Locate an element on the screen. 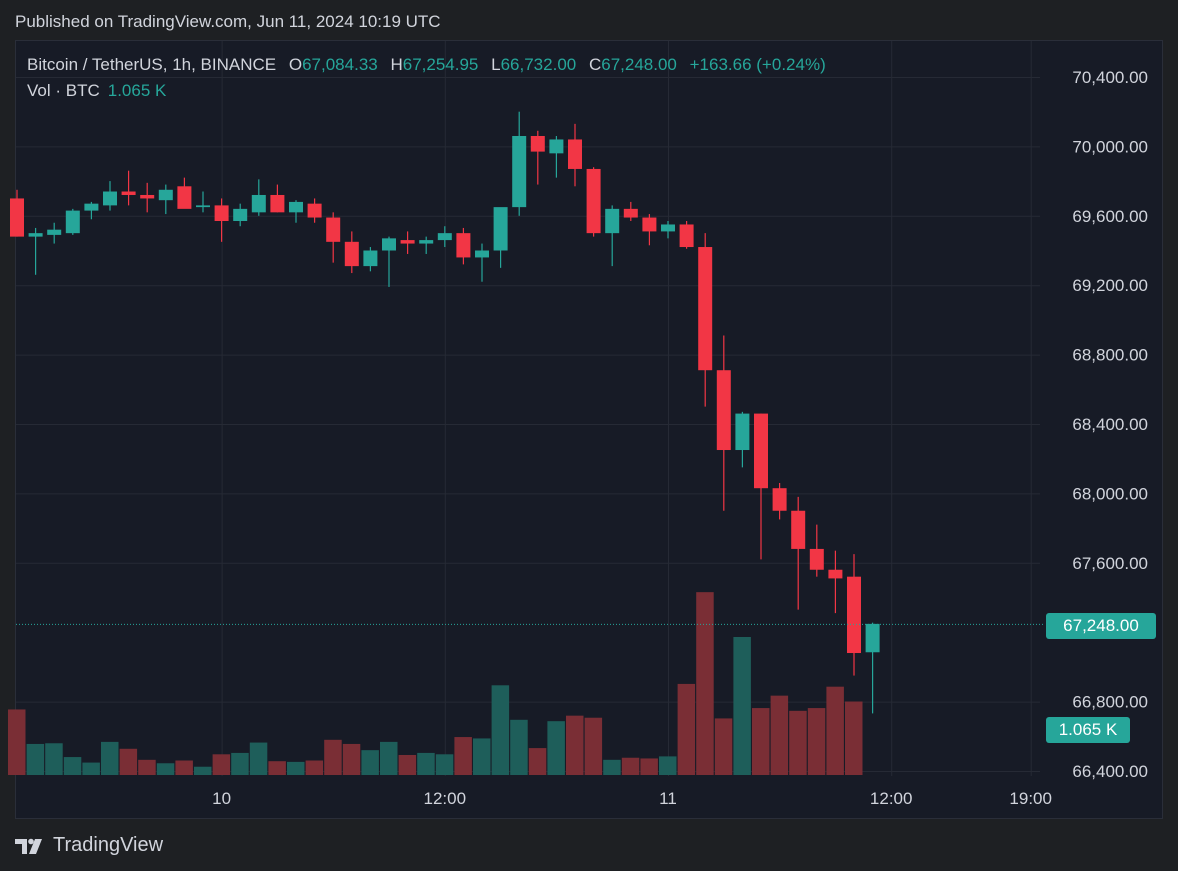  close-value: 67,248.00 is located at coordinates (639, 64).